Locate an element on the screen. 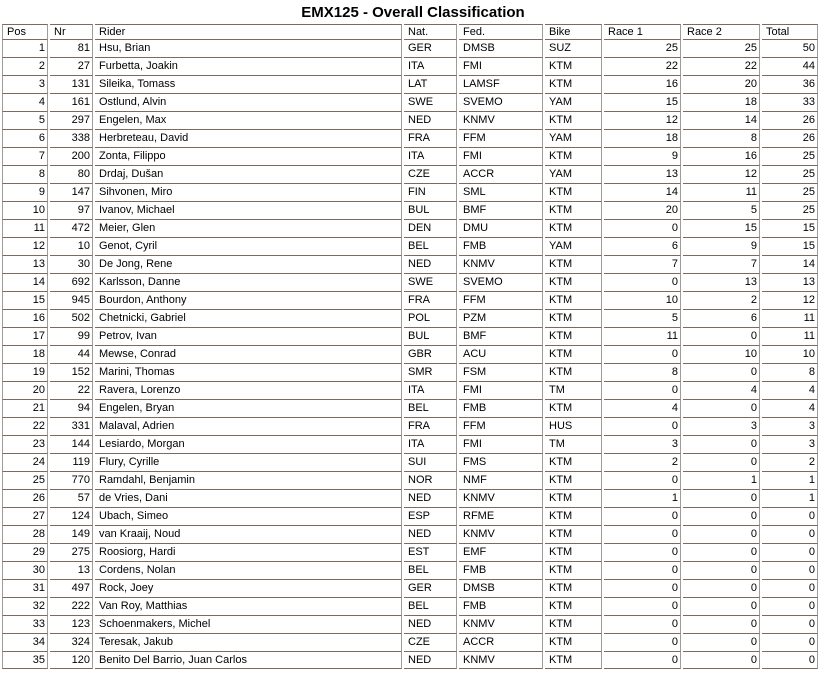 The width and height of the screenshot is (826, 684). cell-race2: 4 is located at coordinates (721, 390).